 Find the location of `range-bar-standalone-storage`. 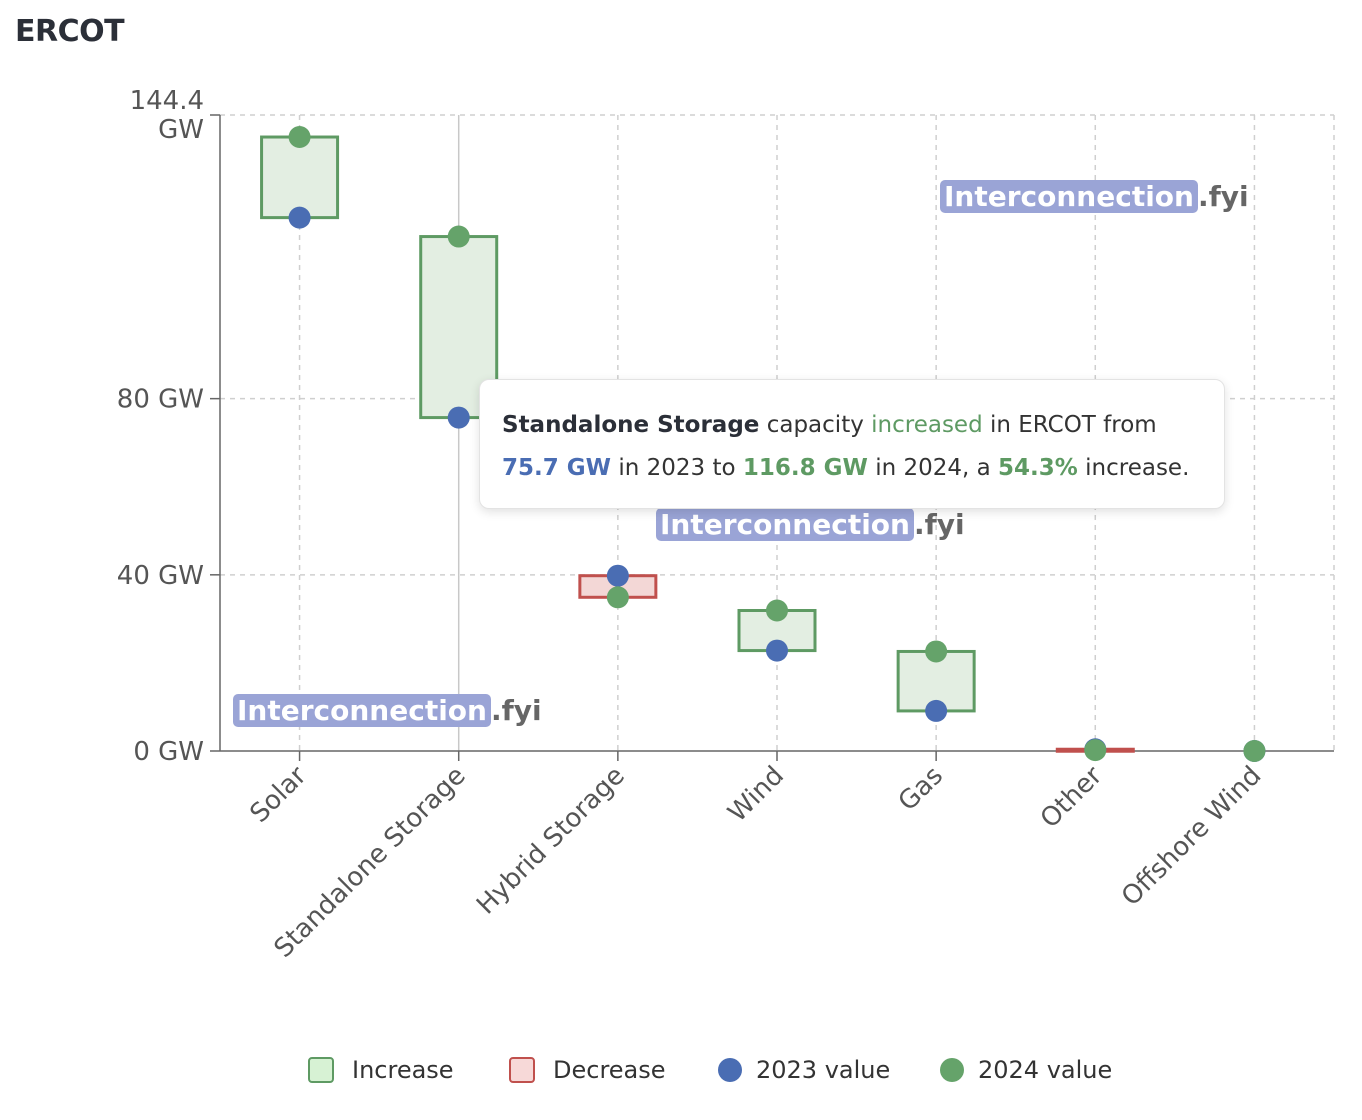

range-bar-standalone-storage is located at coordinates (459, 327).